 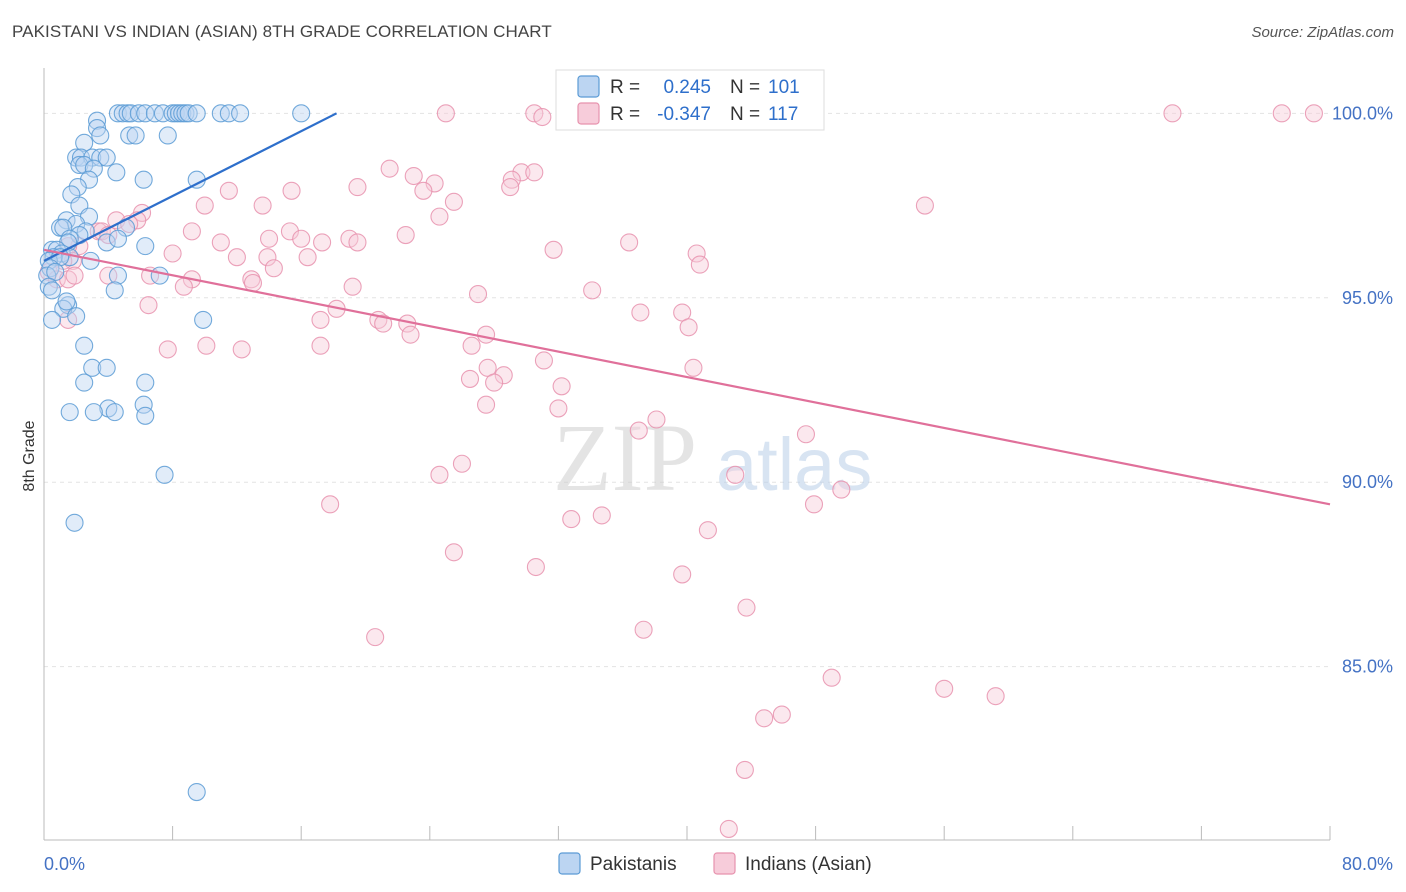 What do you see at coordinates (588, 86) in the screenshot?
I see `legend-swatch-pakistanis` at bounding box center [588, 86].